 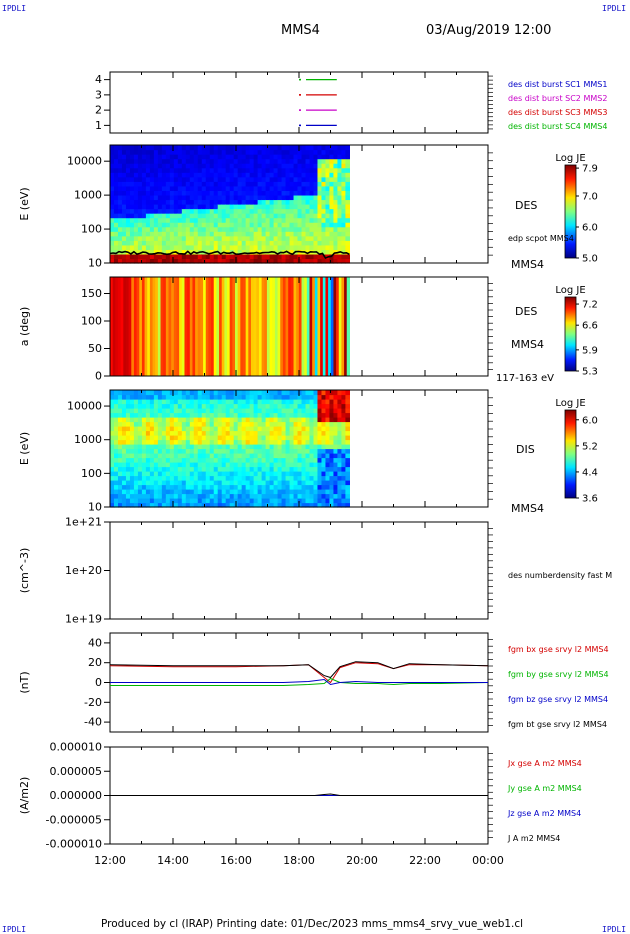 What do you see at coordinates (557, 724) in the screenshot?
I see `legend-entry: fgm bt gse srvy l2 MMS4` at bounding box center [557, 724].